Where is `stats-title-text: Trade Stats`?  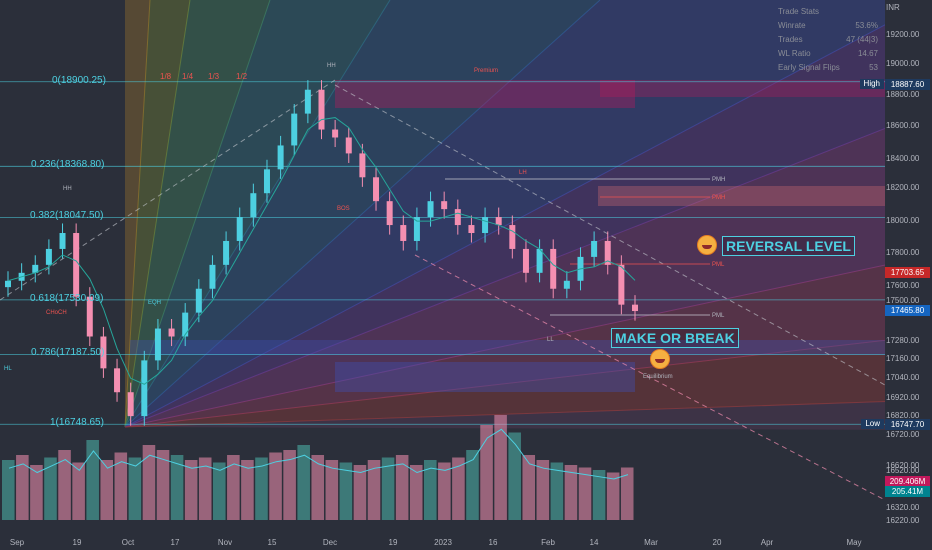 stats-title-text: Trade Stats is located at coordinates (799, 11).